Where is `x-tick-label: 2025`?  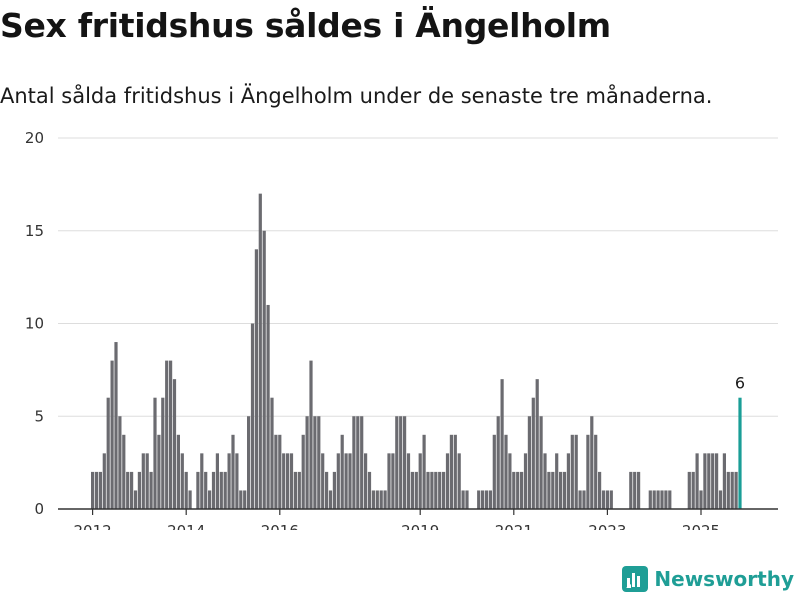
x-tick-label: 2025 is located at coordinates (701, 526).